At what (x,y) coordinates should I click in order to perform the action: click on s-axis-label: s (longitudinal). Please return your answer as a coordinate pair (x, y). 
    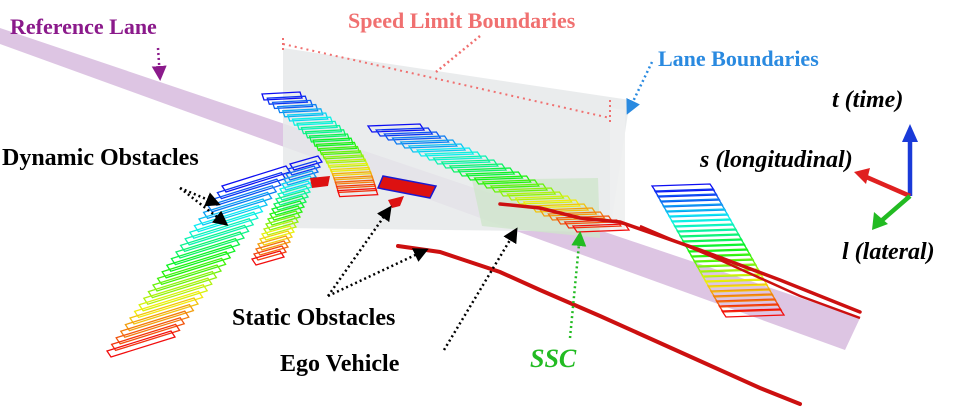
    Looking at the image, I should click on (776, 160).